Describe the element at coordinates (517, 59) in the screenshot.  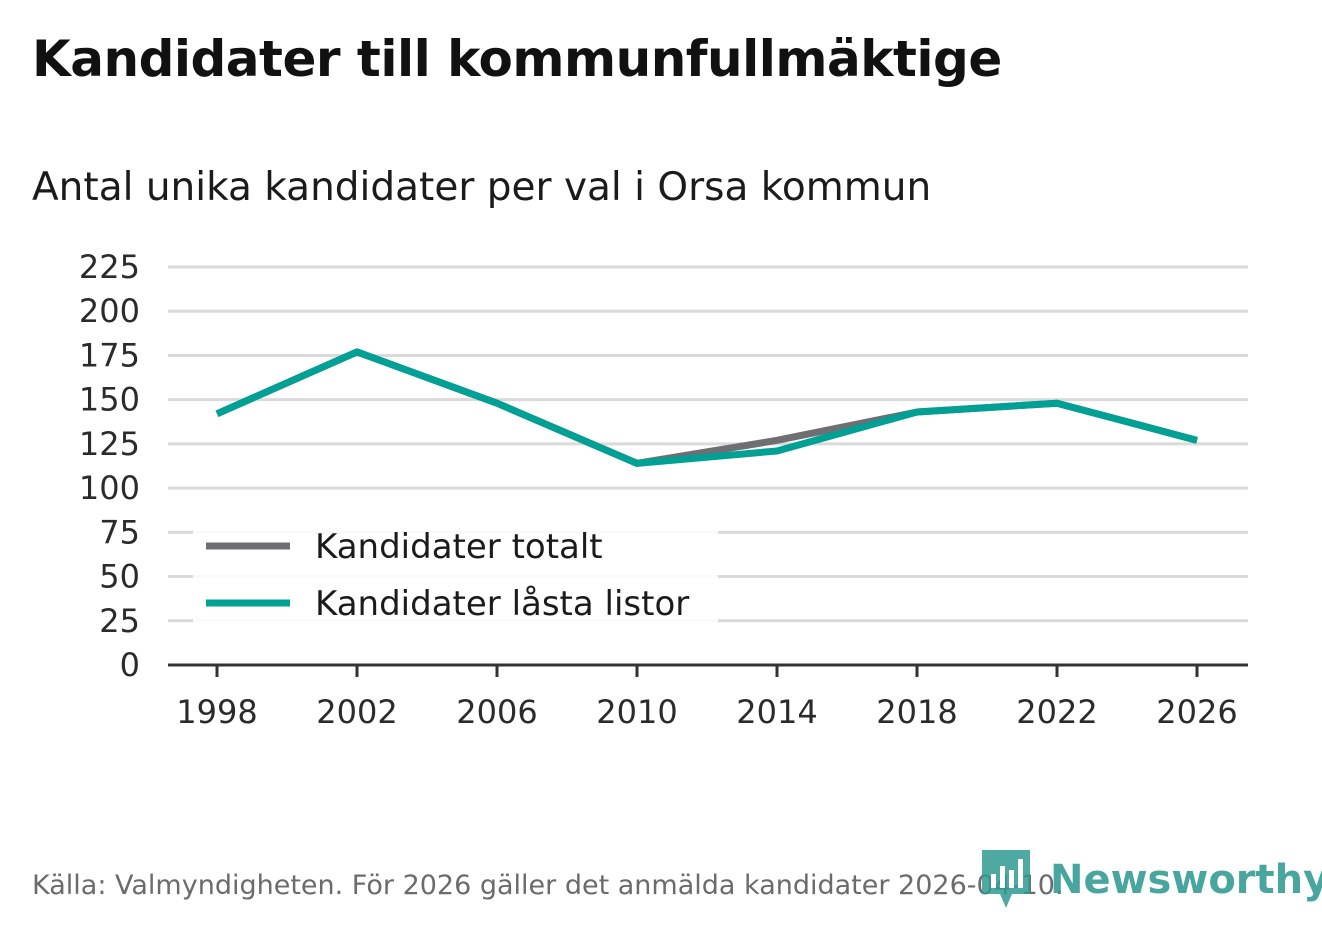
I see `chart-title: Kandidater till kommunfullmäktige` at that location.